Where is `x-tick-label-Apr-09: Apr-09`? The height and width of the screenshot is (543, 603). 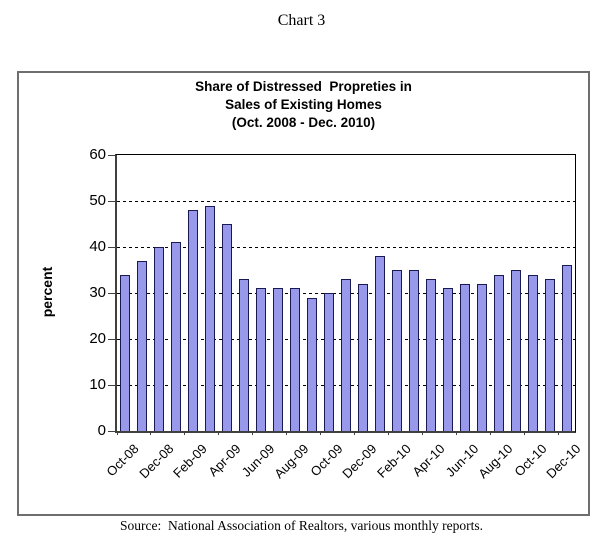 x-tick-label-Apr-09: Apr-09 is located at coordinates (224, 460).